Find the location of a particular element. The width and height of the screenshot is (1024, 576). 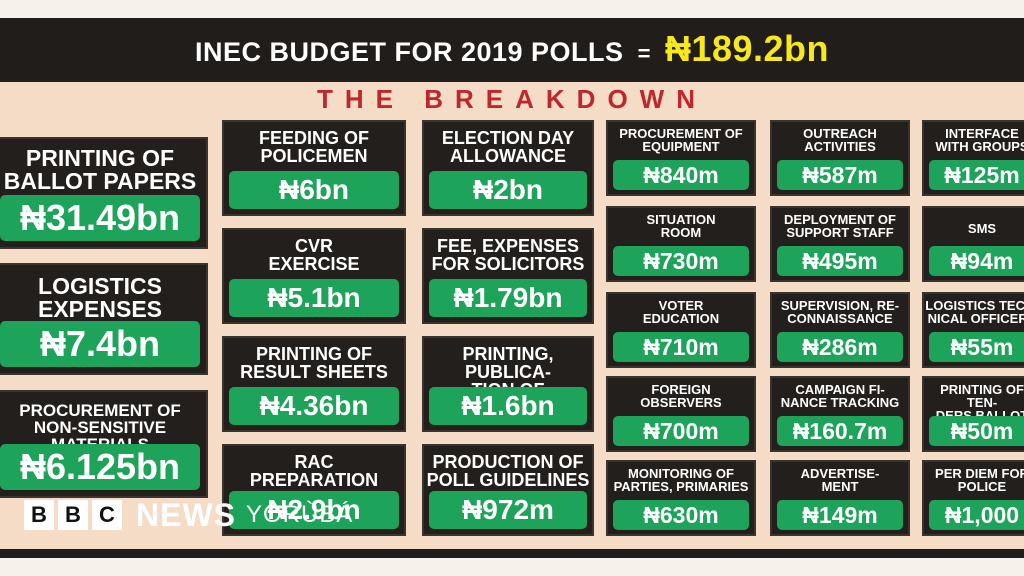

card-label: CVR EXERCISE is located at coordinates (314, 255).